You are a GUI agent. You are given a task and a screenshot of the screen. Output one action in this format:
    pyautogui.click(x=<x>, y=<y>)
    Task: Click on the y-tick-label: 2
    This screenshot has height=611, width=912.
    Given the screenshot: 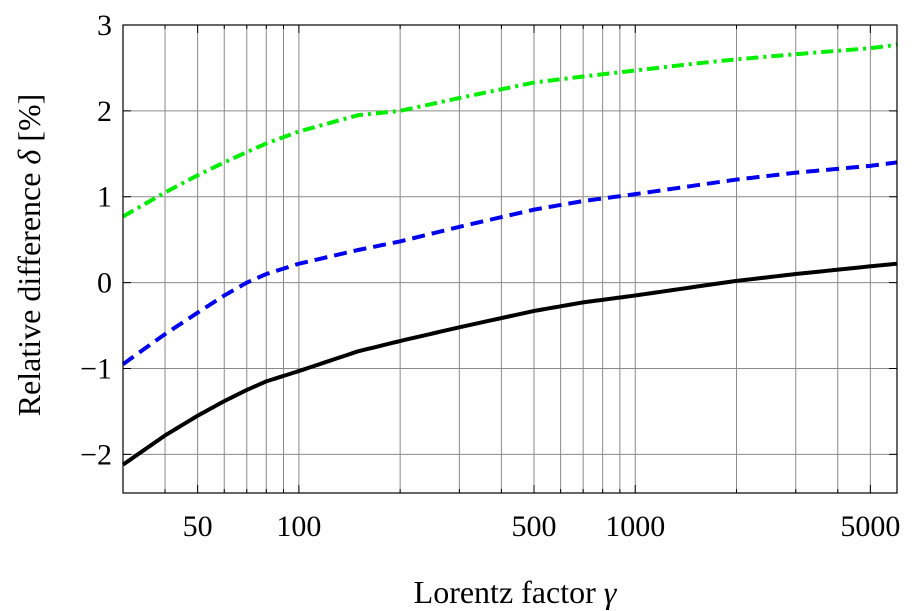 What is the action you would take?
    pyautogui.click(x=104, y=111)
    